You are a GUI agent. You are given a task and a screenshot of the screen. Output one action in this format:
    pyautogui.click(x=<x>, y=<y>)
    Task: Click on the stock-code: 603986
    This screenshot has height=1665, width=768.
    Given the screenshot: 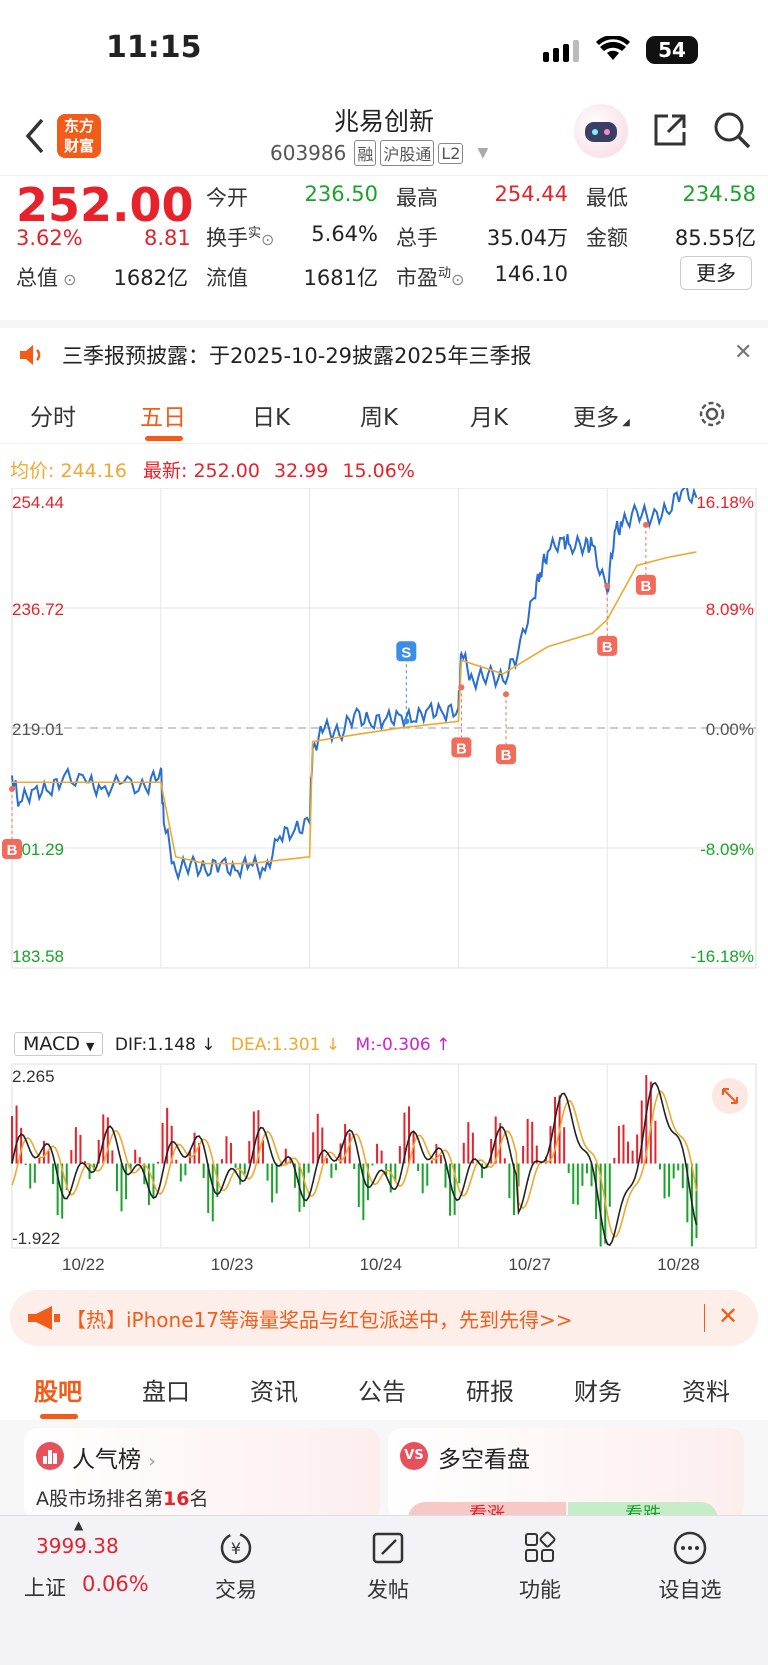 What is the action you would take?
    pyautogui.click(x=308, y=153)
    